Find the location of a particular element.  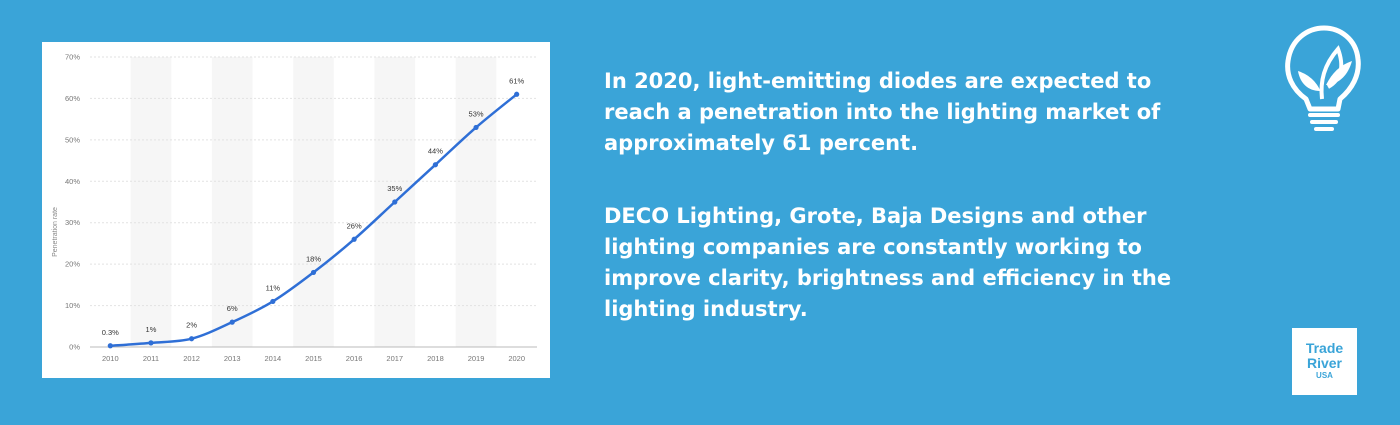

brand-badge: Trade River USA is located at coordinates (1324, 361).